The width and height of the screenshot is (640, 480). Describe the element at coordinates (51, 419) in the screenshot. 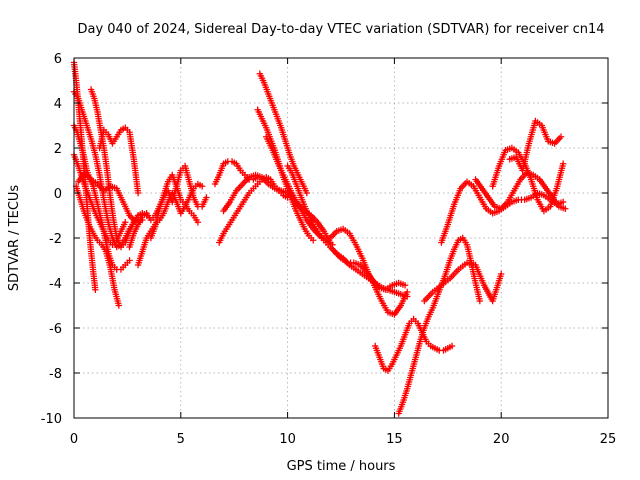

I see `y-tick-label: -10` at that location.